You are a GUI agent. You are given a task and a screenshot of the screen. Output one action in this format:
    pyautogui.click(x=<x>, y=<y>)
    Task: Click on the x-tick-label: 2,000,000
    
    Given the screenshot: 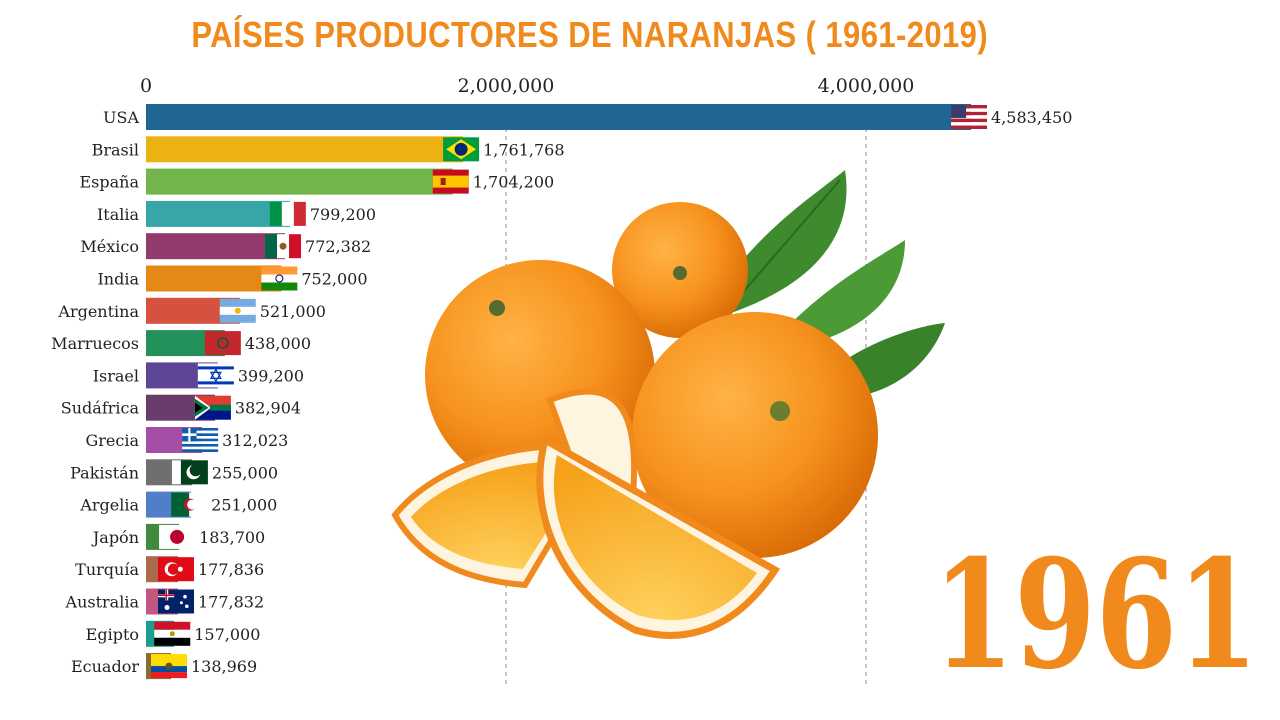 What is the action you would take?
    pyautogui.click(x=506, y=86)
    